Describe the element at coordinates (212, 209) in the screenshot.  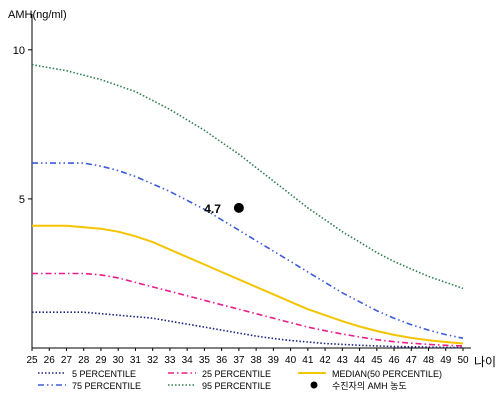
I see `patient-amh-label: 4.7` at that location.